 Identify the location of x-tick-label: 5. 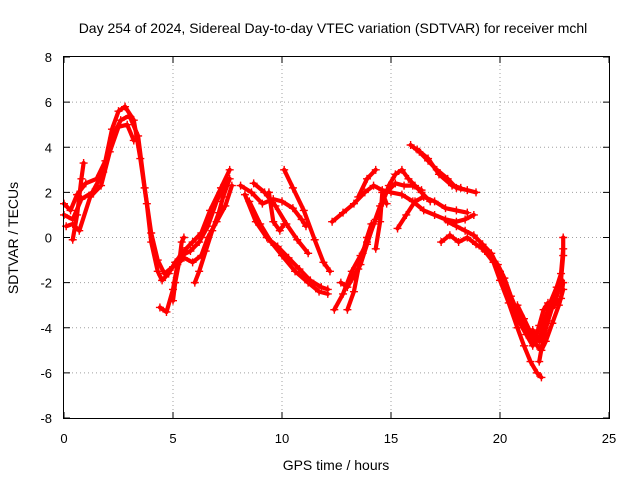
(172, 438).